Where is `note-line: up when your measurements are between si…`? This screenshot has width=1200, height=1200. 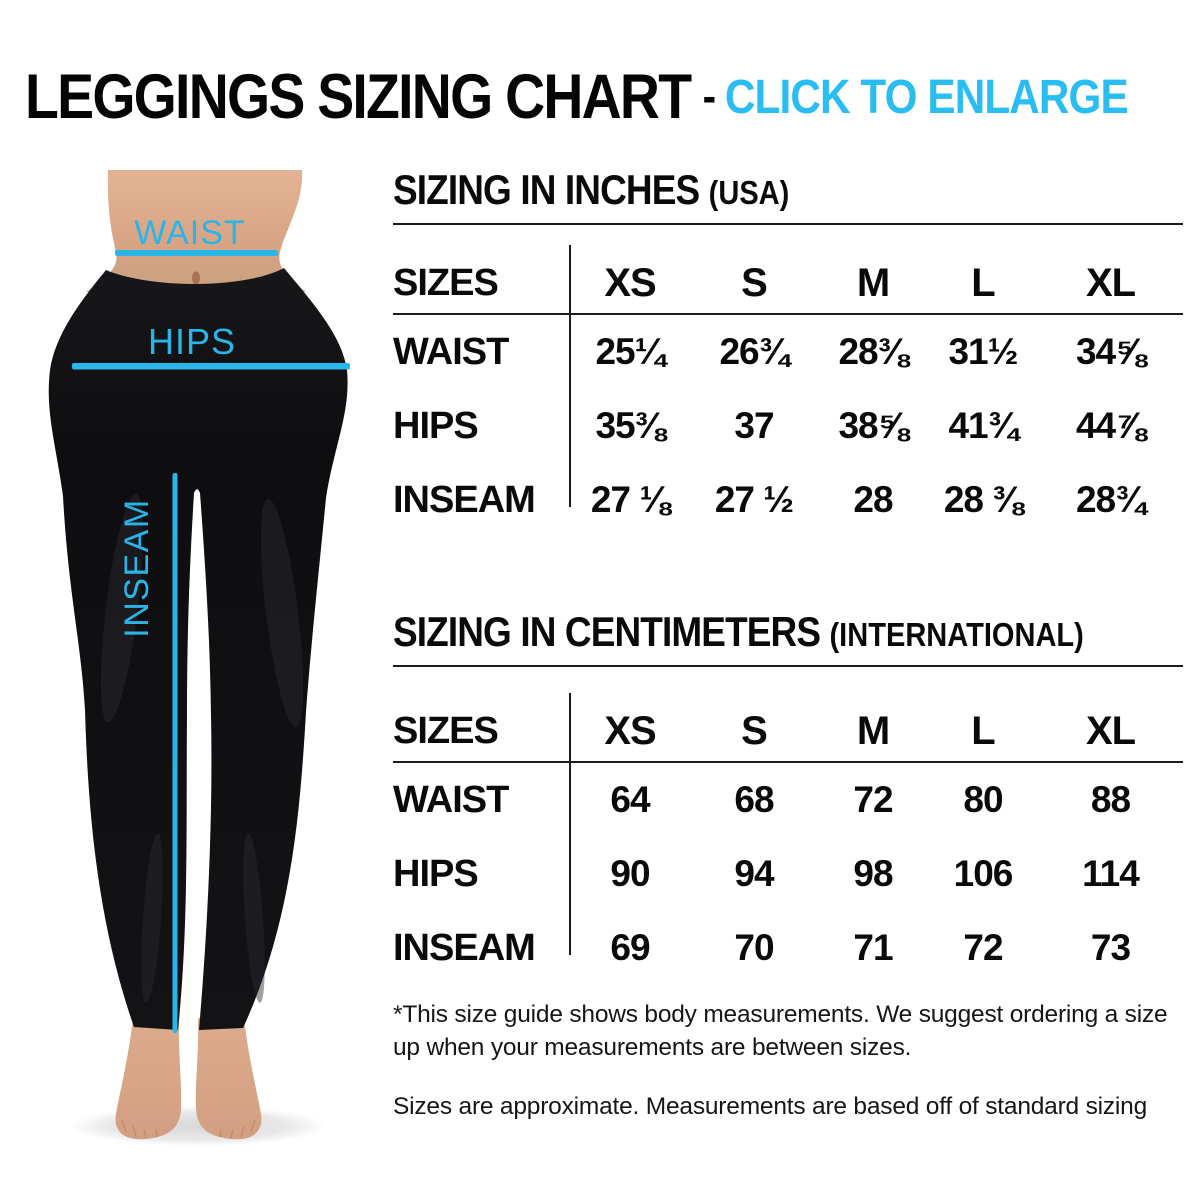
note-line: up when your measurements are between si… is located at coordinates (652, 1047).